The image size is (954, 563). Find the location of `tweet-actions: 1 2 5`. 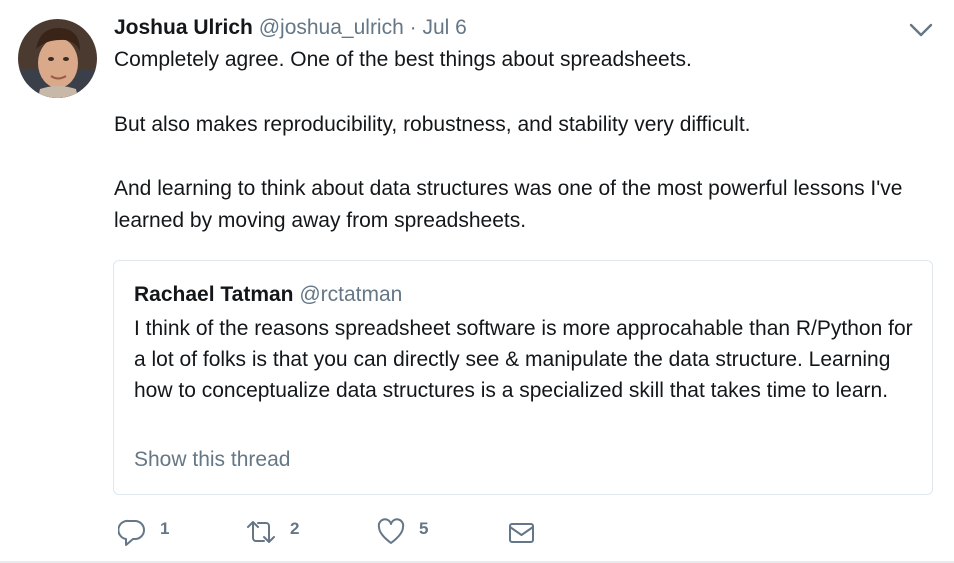

tweet-actions: 1 2 5 is located at coordinates (477, 532).